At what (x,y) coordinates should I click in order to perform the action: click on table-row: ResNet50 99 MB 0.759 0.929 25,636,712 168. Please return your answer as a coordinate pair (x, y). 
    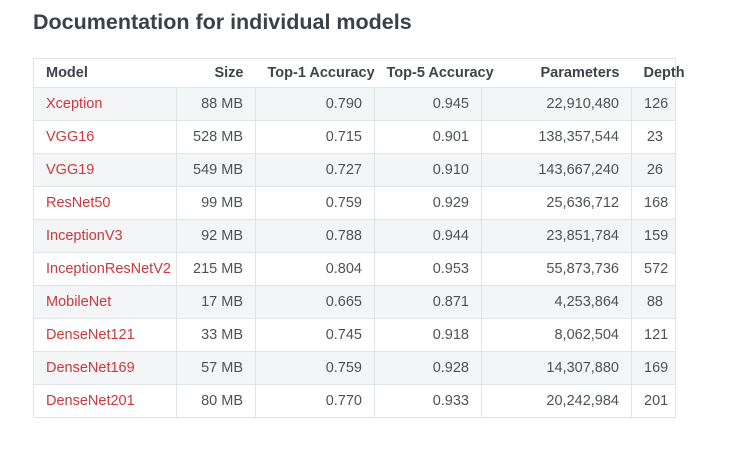
    Looking at the image, I should click on (354, 202).